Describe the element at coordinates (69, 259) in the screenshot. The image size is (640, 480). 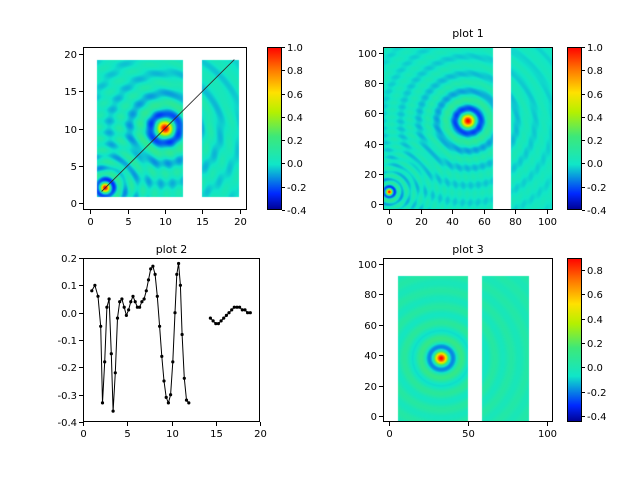
I see `y-tick-label: 0.2` at that location.